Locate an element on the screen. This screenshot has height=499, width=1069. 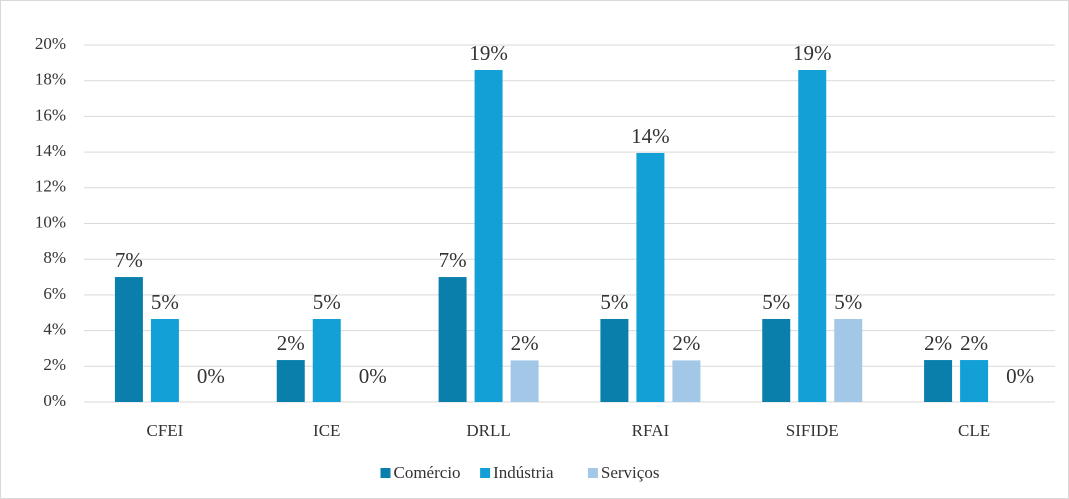
y-tick-label: 0% is located at coordinates (54, 400).